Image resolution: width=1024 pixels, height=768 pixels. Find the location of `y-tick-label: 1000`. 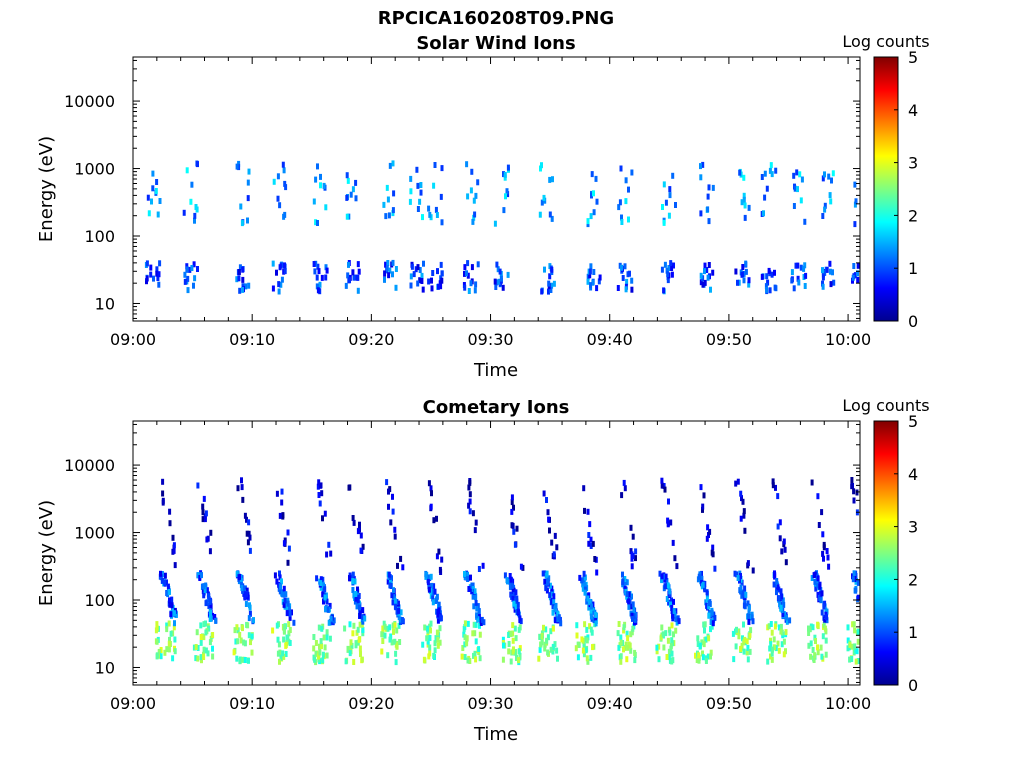

y-tick-label: 1000 is located at coordinates (94, 533).